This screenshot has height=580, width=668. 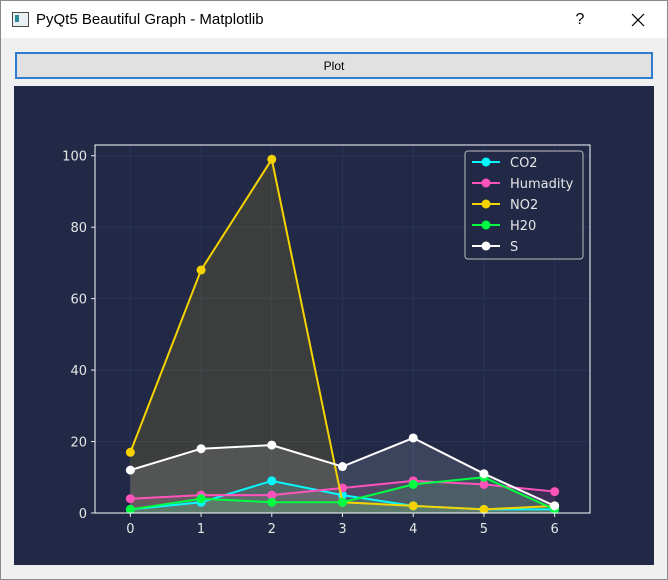 I want to click on legend-box, so click(x=524, y=205).